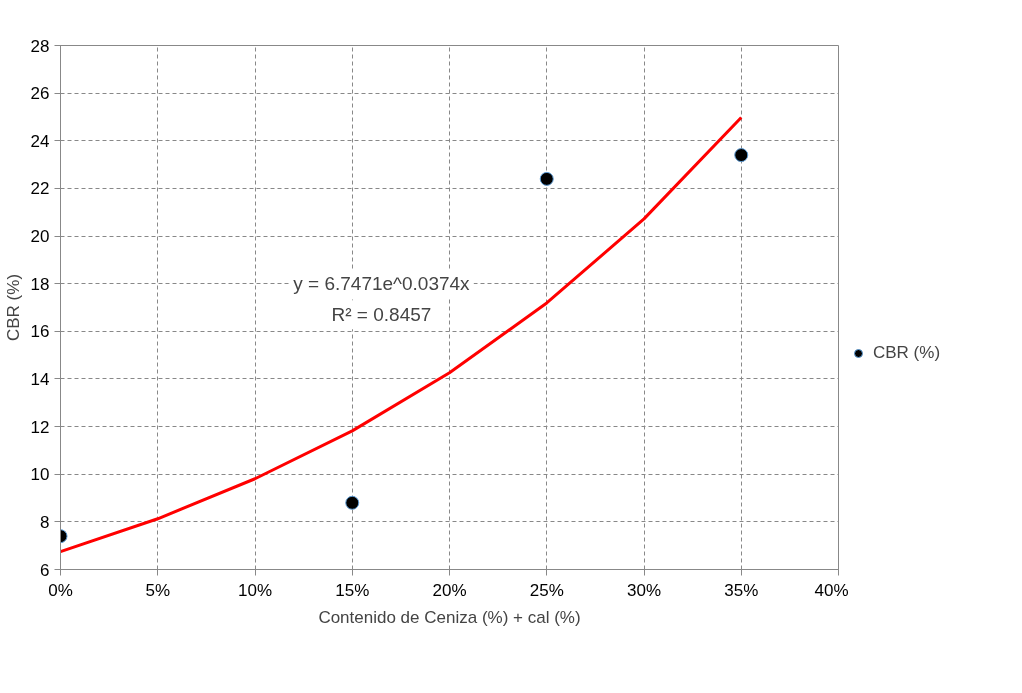 The image size is (1022, 693). What do you see at coordinates (449, 617) in the screenshot?
I see `x-axis-title: Contenido de Ceniza (%) + cal (%)` at bounding box center [449, 617].